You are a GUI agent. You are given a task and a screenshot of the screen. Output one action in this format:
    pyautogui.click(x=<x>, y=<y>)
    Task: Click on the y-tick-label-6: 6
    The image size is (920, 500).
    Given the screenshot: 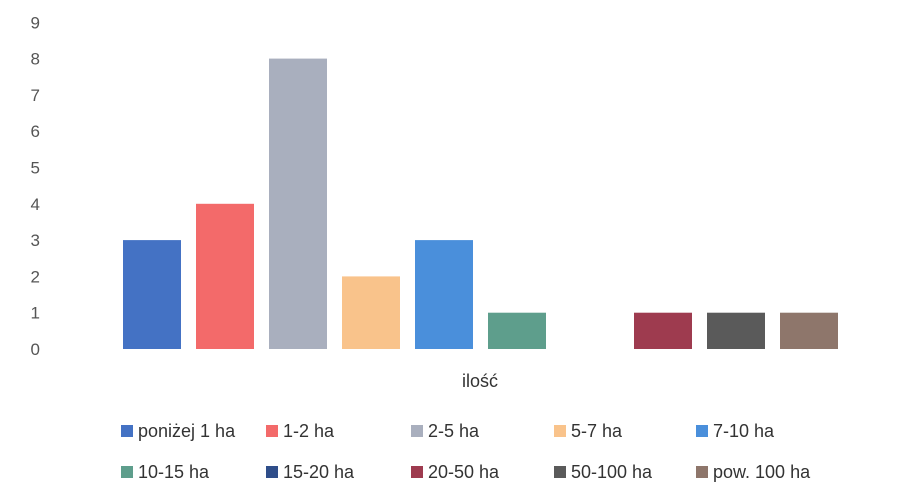 What is the action you would take?
    pyautogui.click(x=35, y=131)
    